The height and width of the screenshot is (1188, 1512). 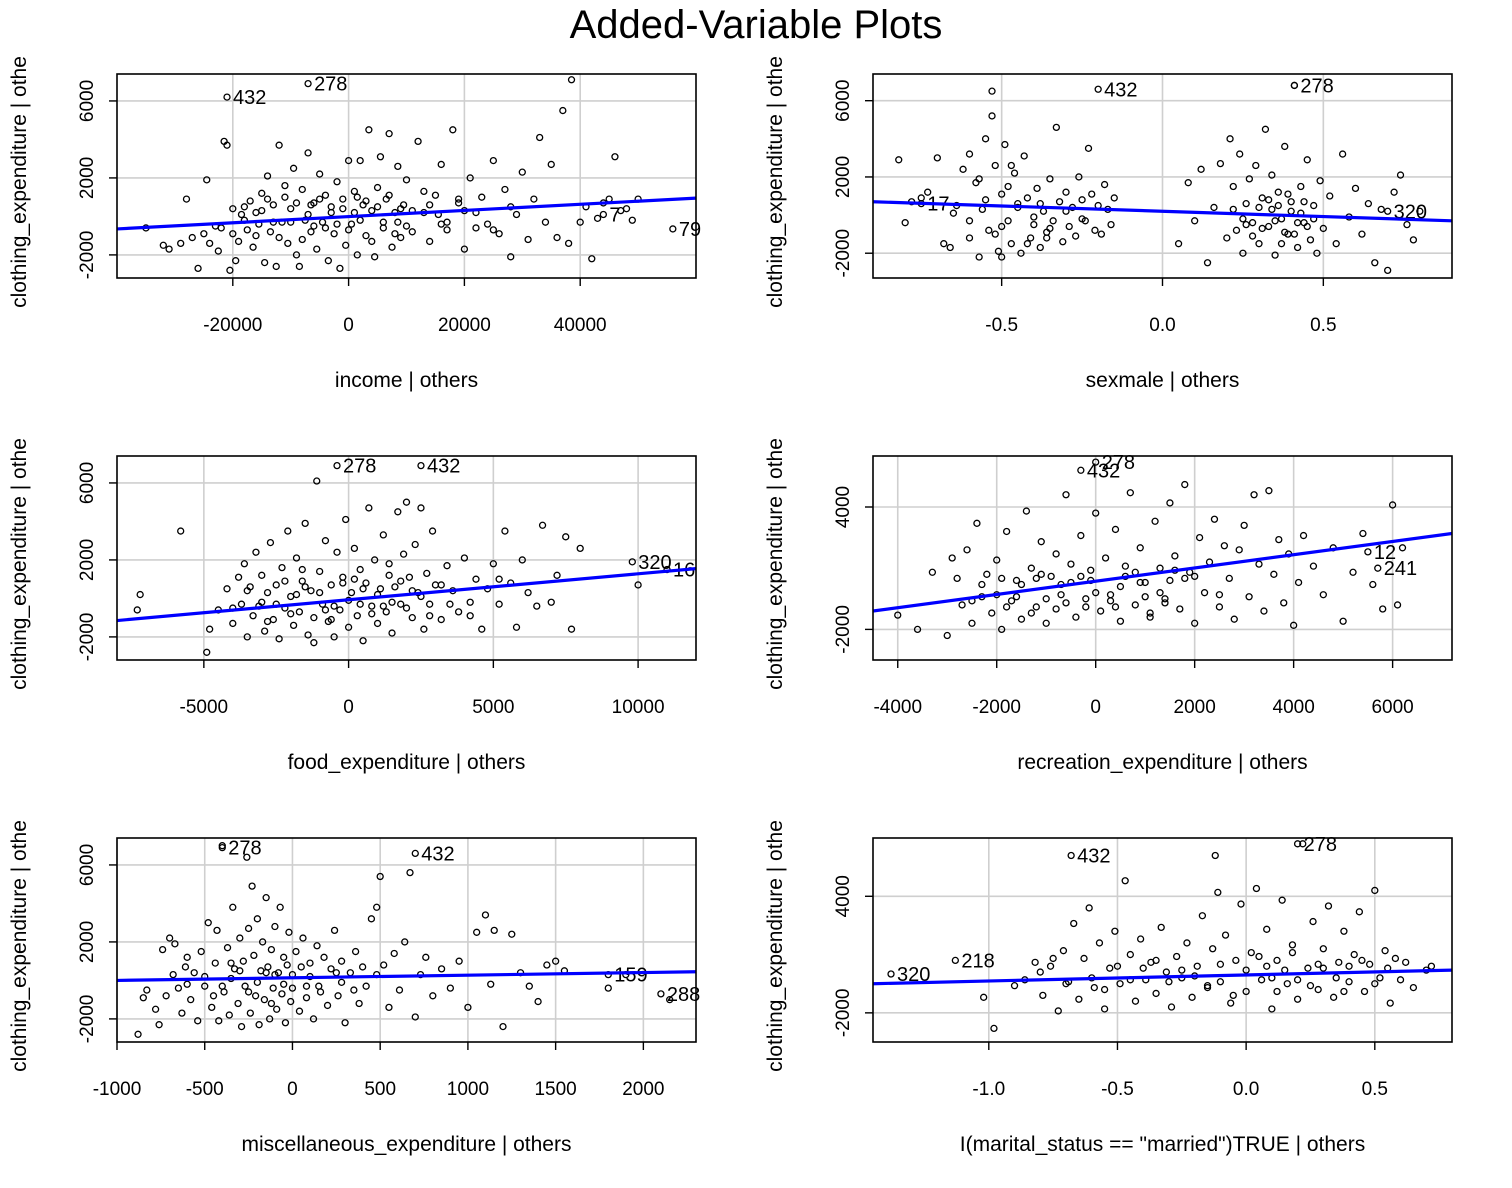 I want to click on x-tick-label: 6000, so click(x=1392, y=707).